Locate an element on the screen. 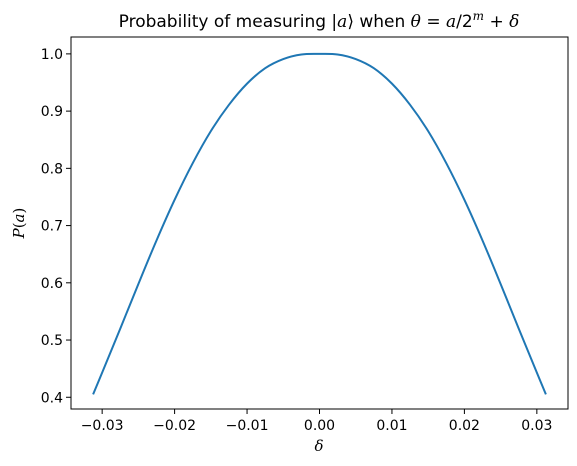  y-axis-ticks: 0.4 0.5 0.6 0.7 0.8 0.9 1.0 is located at coordinates (56, 226).